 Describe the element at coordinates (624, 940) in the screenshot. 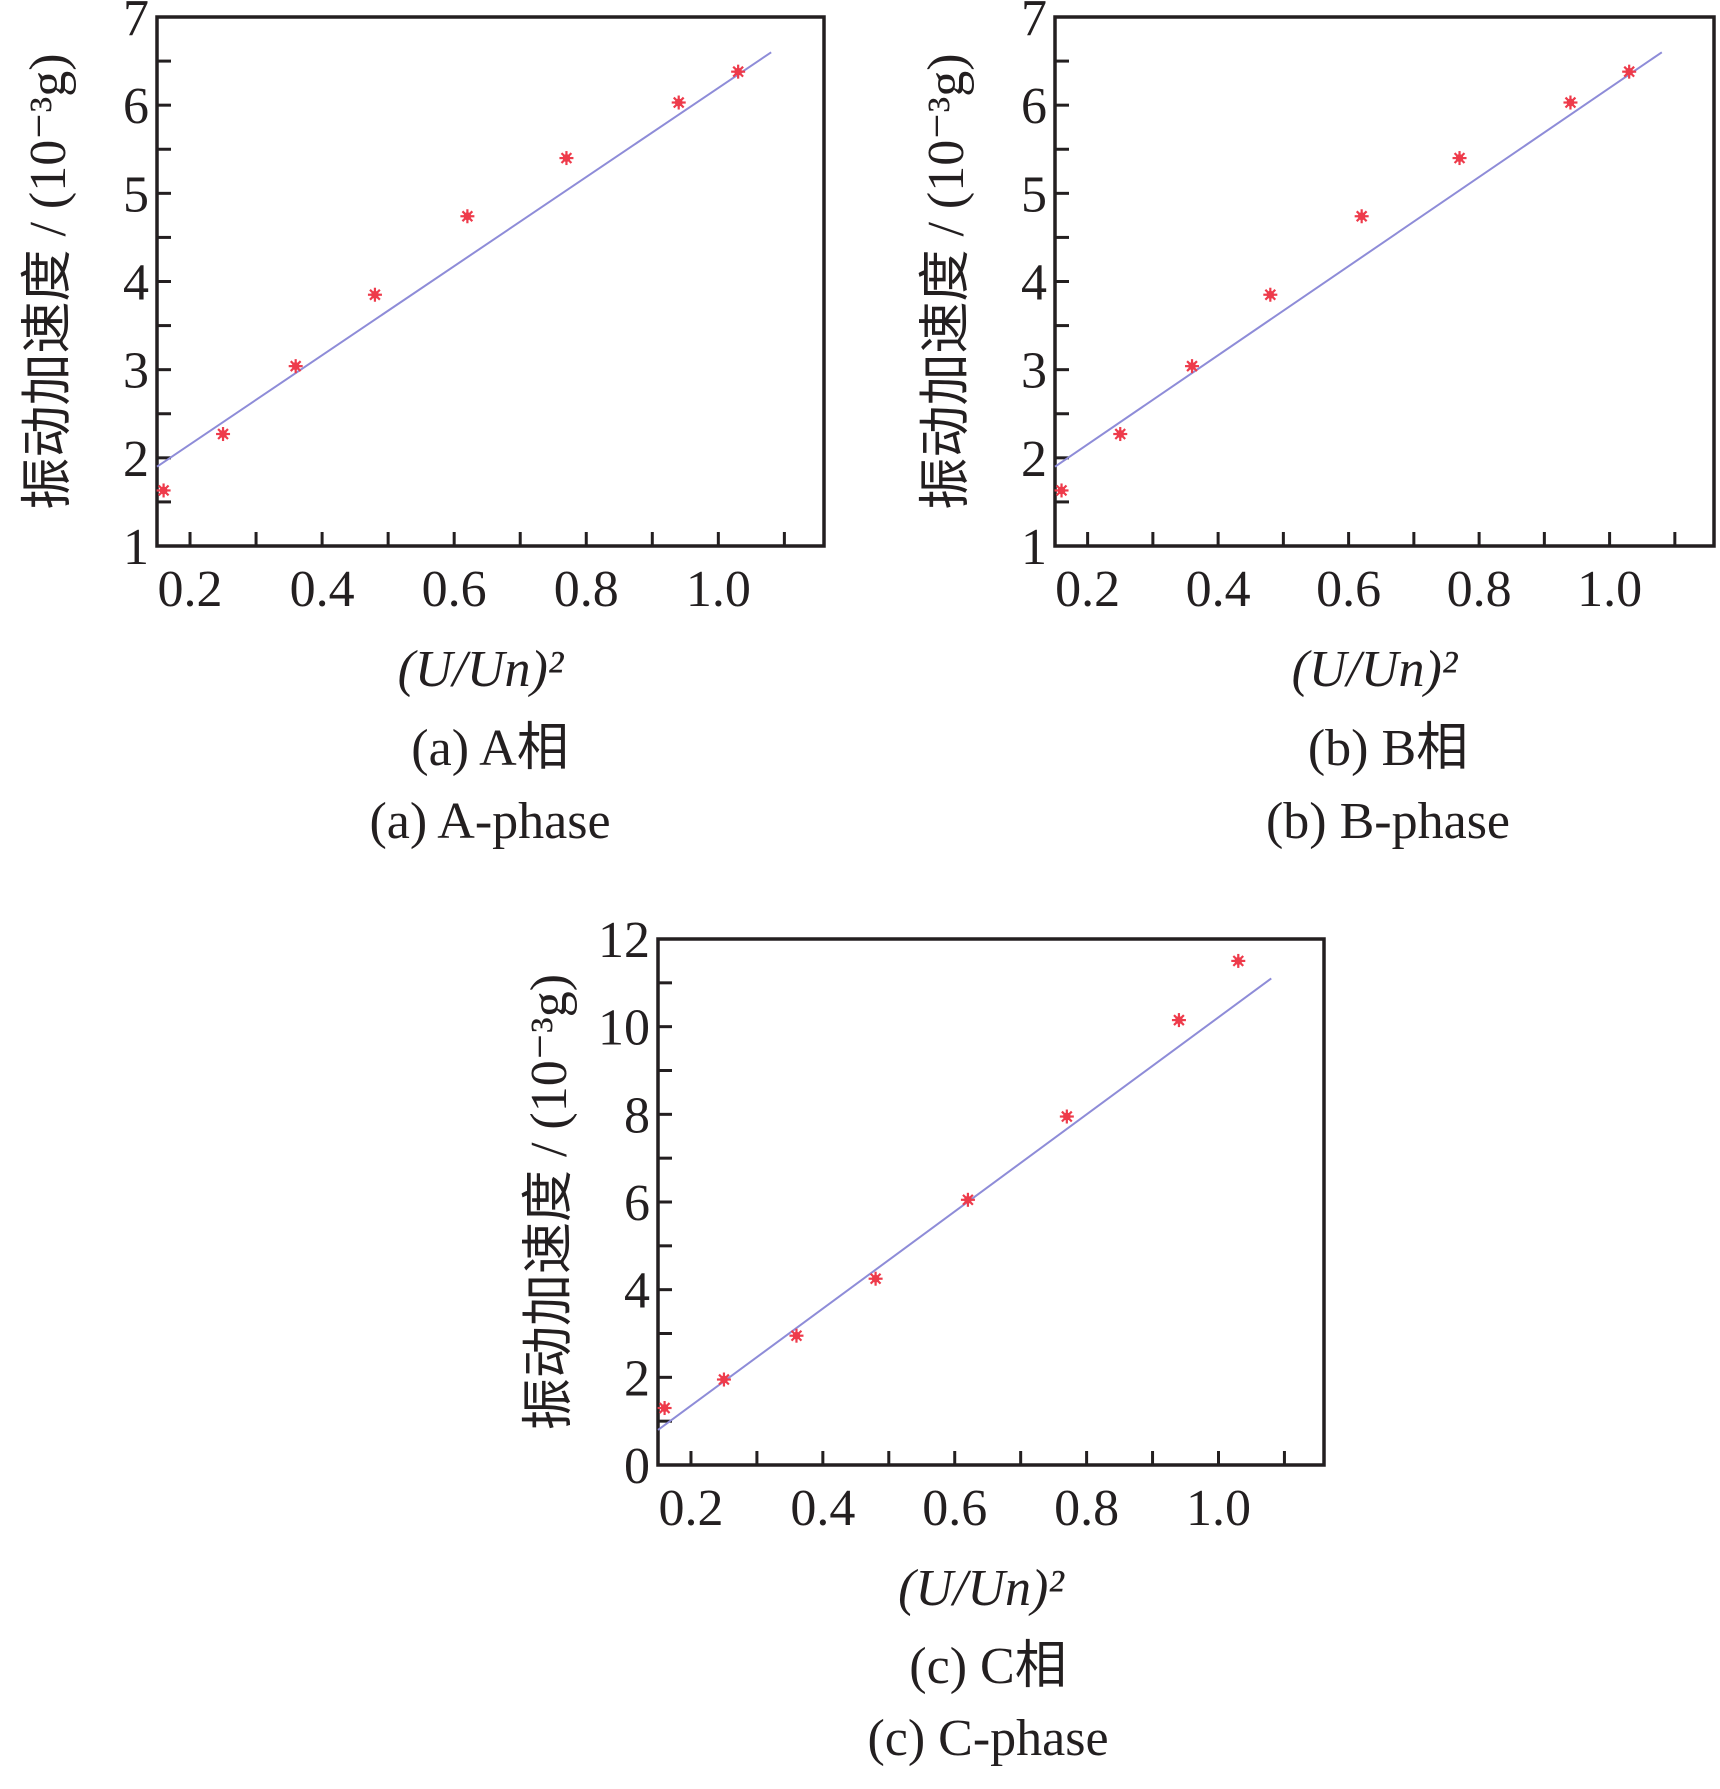

I see `y-tick-label: 12` at that location.